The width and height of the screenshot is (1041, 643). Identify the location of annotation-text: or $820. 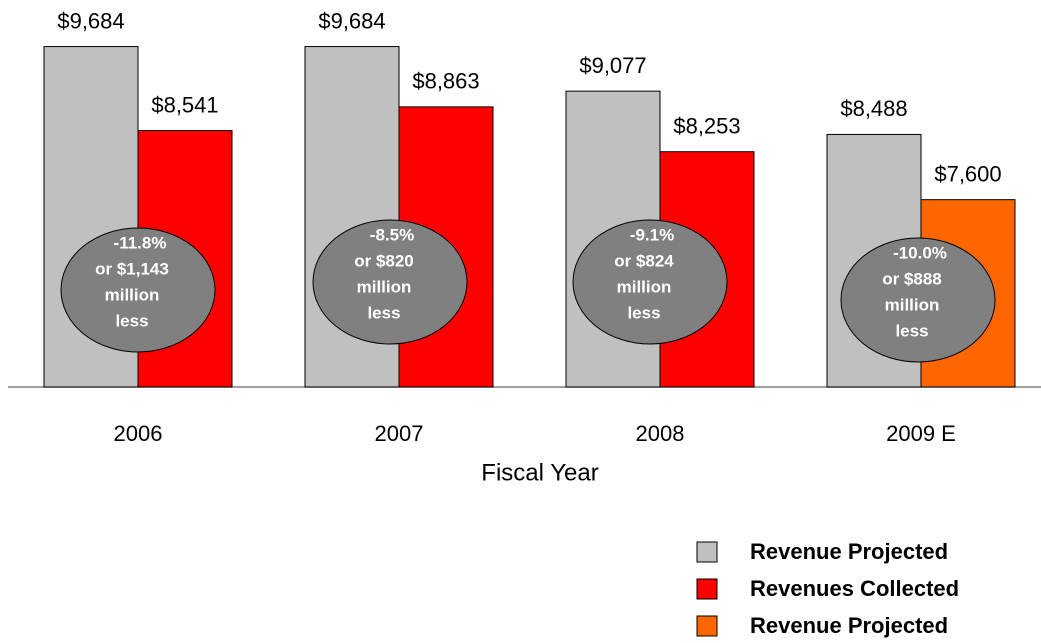
(384, 260).